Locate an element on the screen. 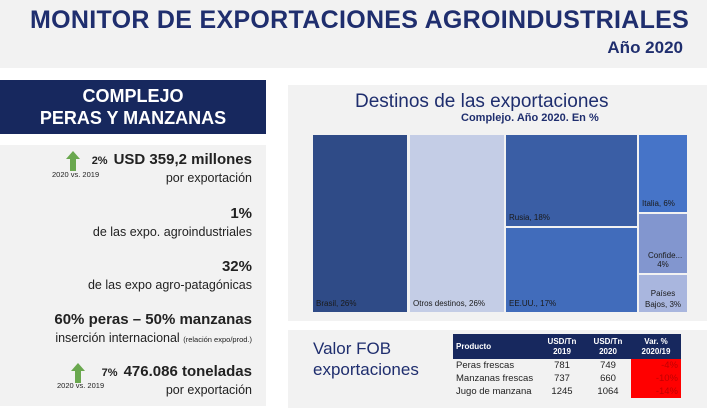 This screenshot has width=707, height=417. cell: 749 is located at coordinates (608, 365).